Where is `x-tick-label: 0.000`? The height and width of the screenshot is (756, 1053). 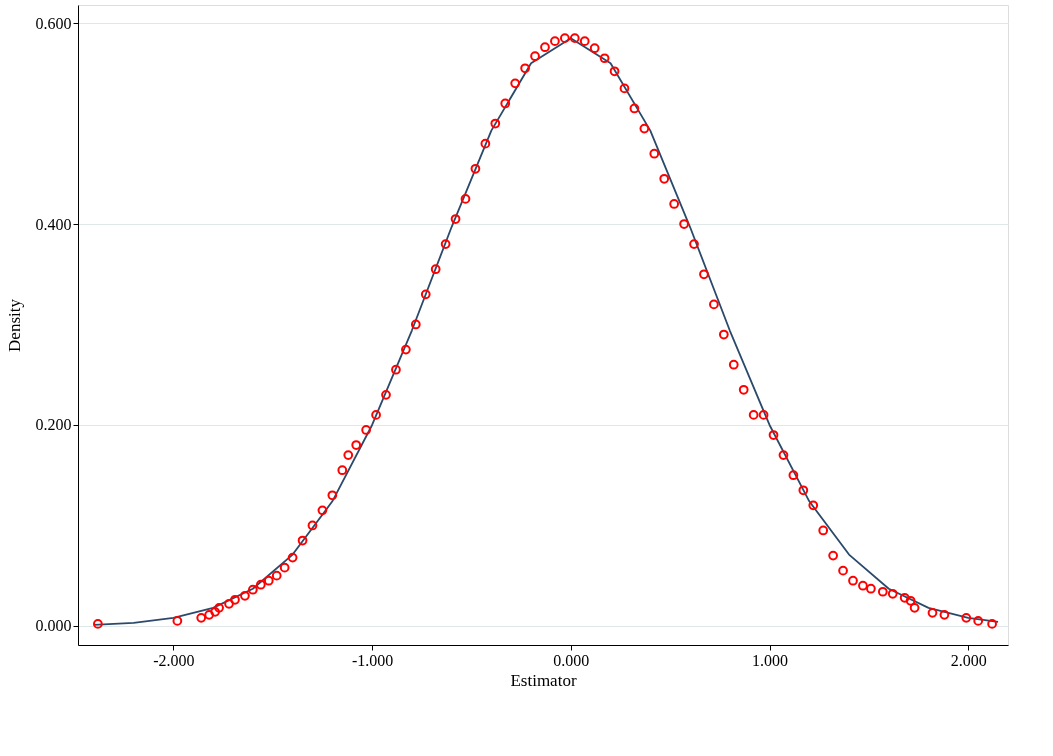 x-tick-label: 0.000 is located at coordinates (571, 660).